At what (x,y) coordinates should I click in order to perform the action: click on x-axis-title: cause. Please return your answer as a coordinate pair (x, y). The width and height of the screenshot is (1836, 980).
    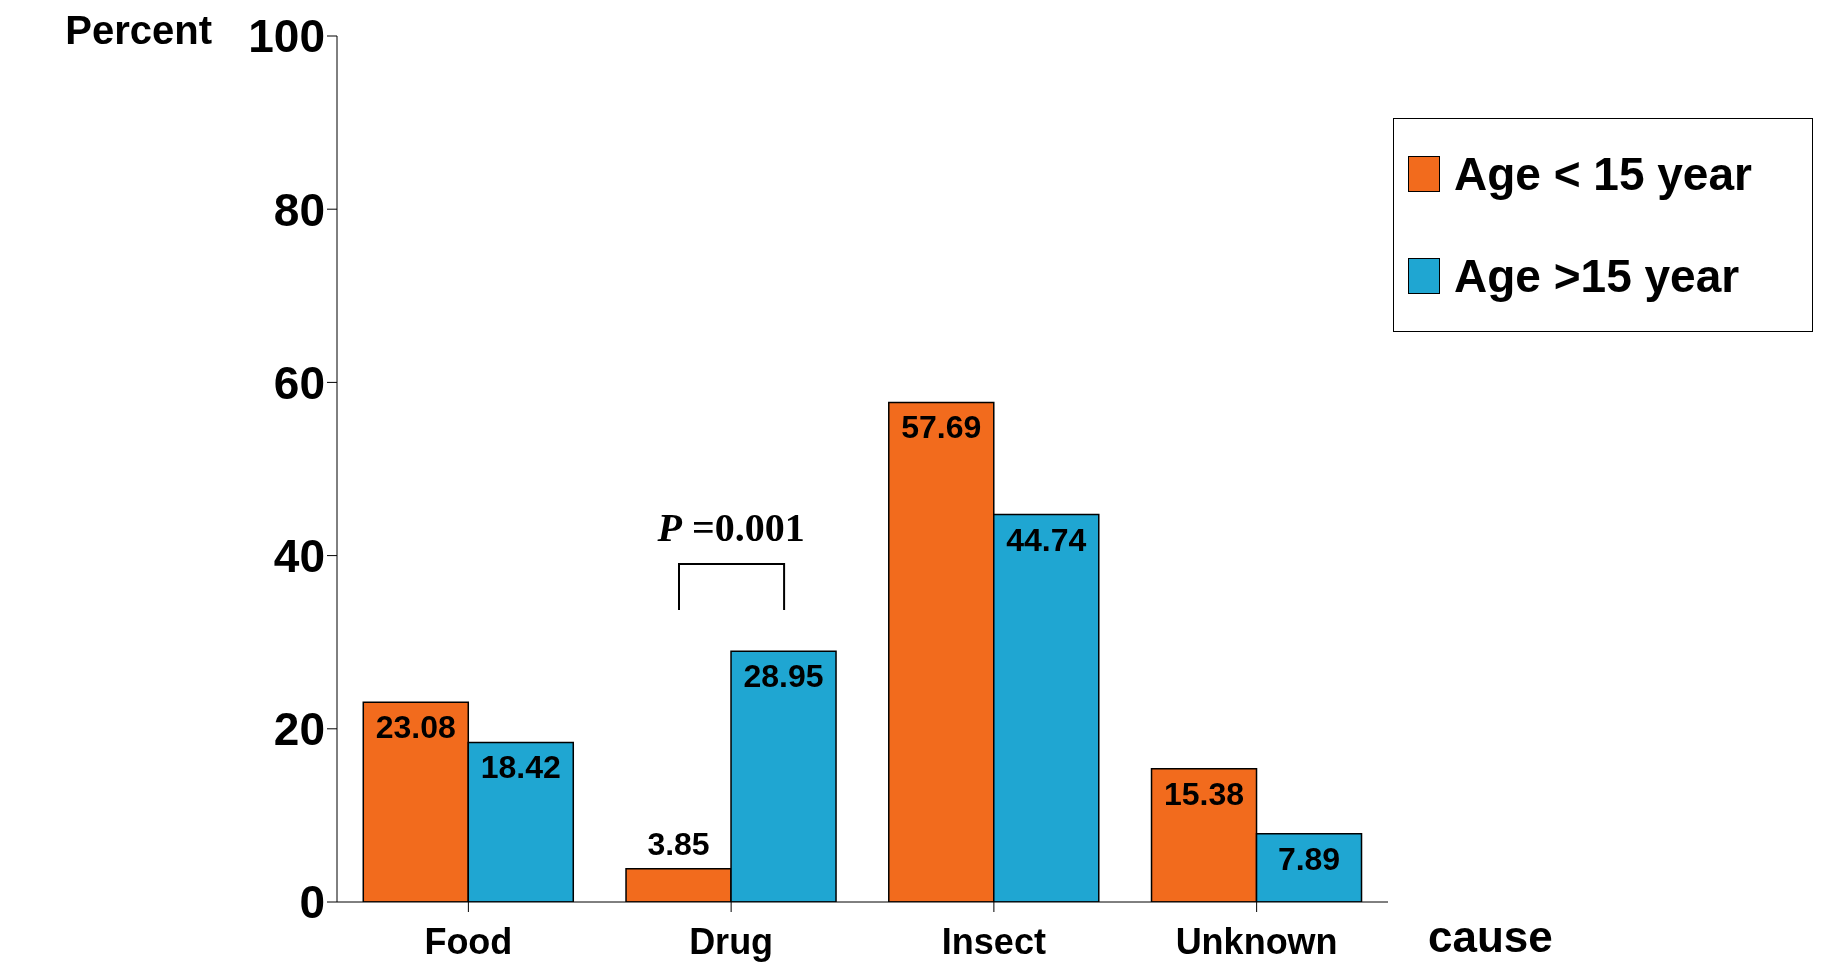
    Looking at the image, I should click on (1490, 937).